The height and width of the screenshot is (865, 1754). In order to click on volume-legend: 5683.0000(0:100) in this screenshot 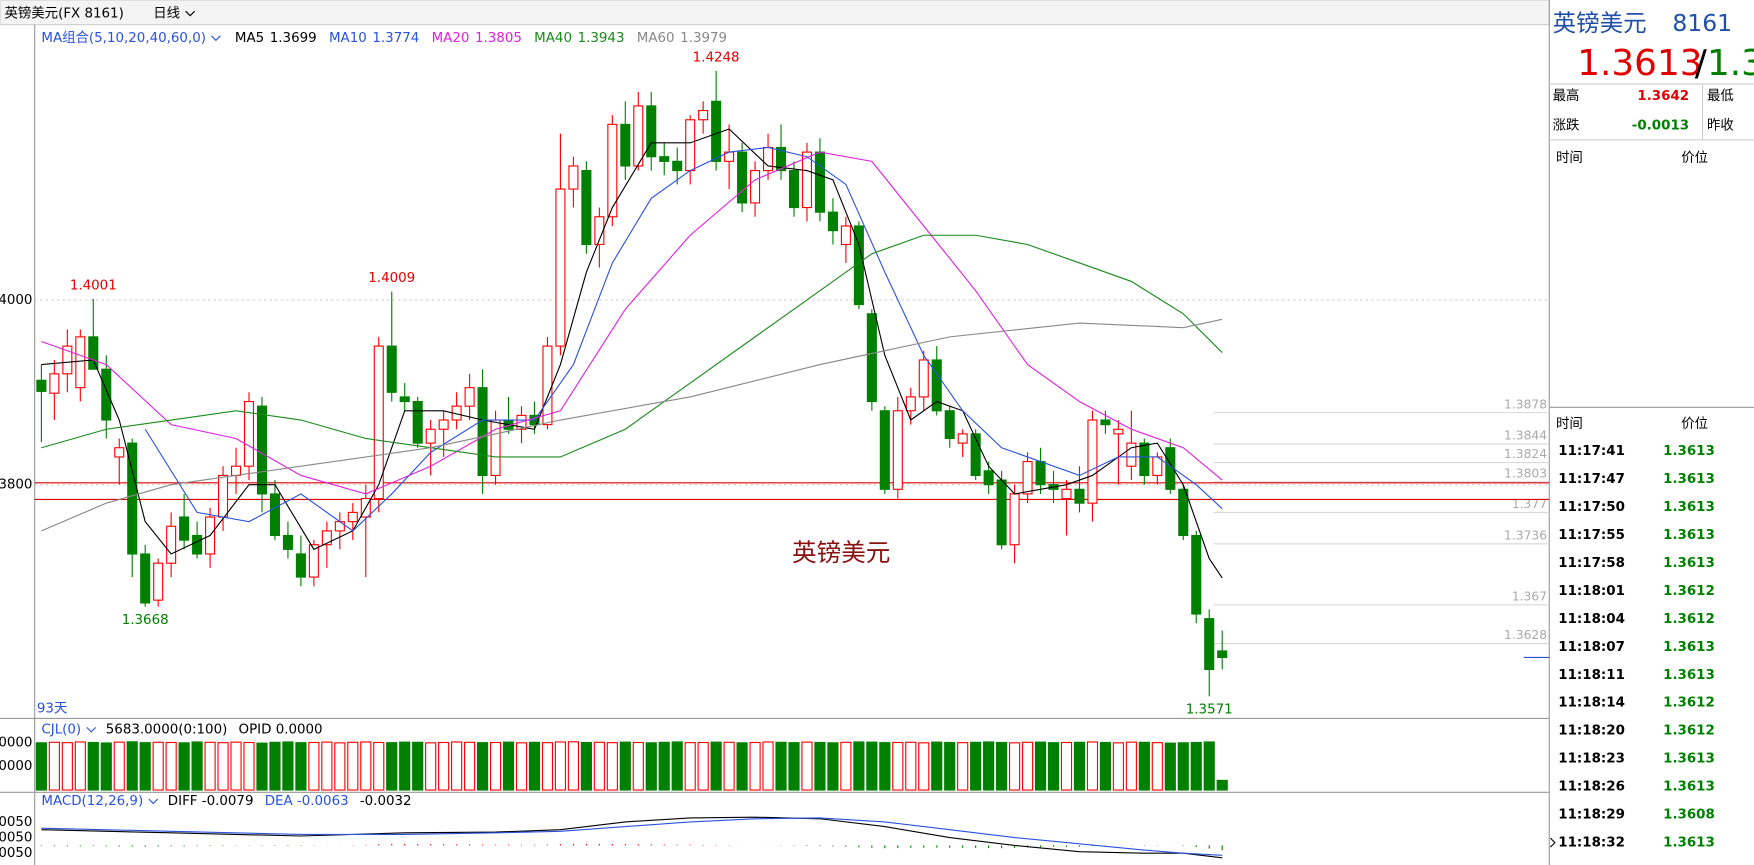, I will do `click(167, 730)`.